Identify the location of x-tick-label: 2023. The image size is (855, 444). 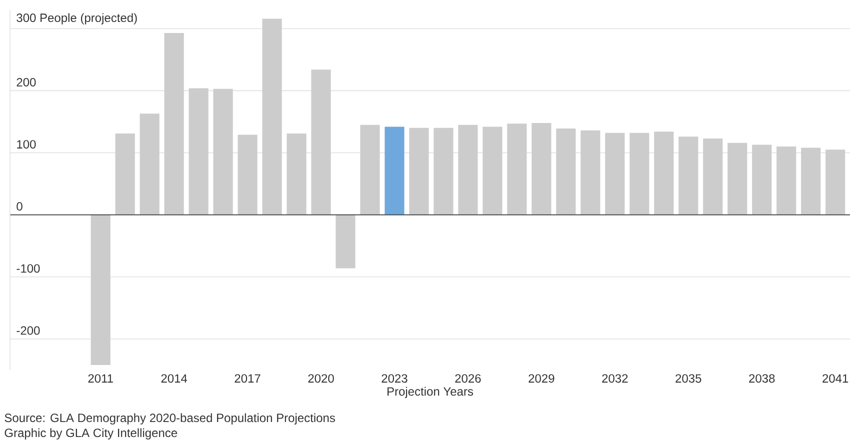
(395, 378).